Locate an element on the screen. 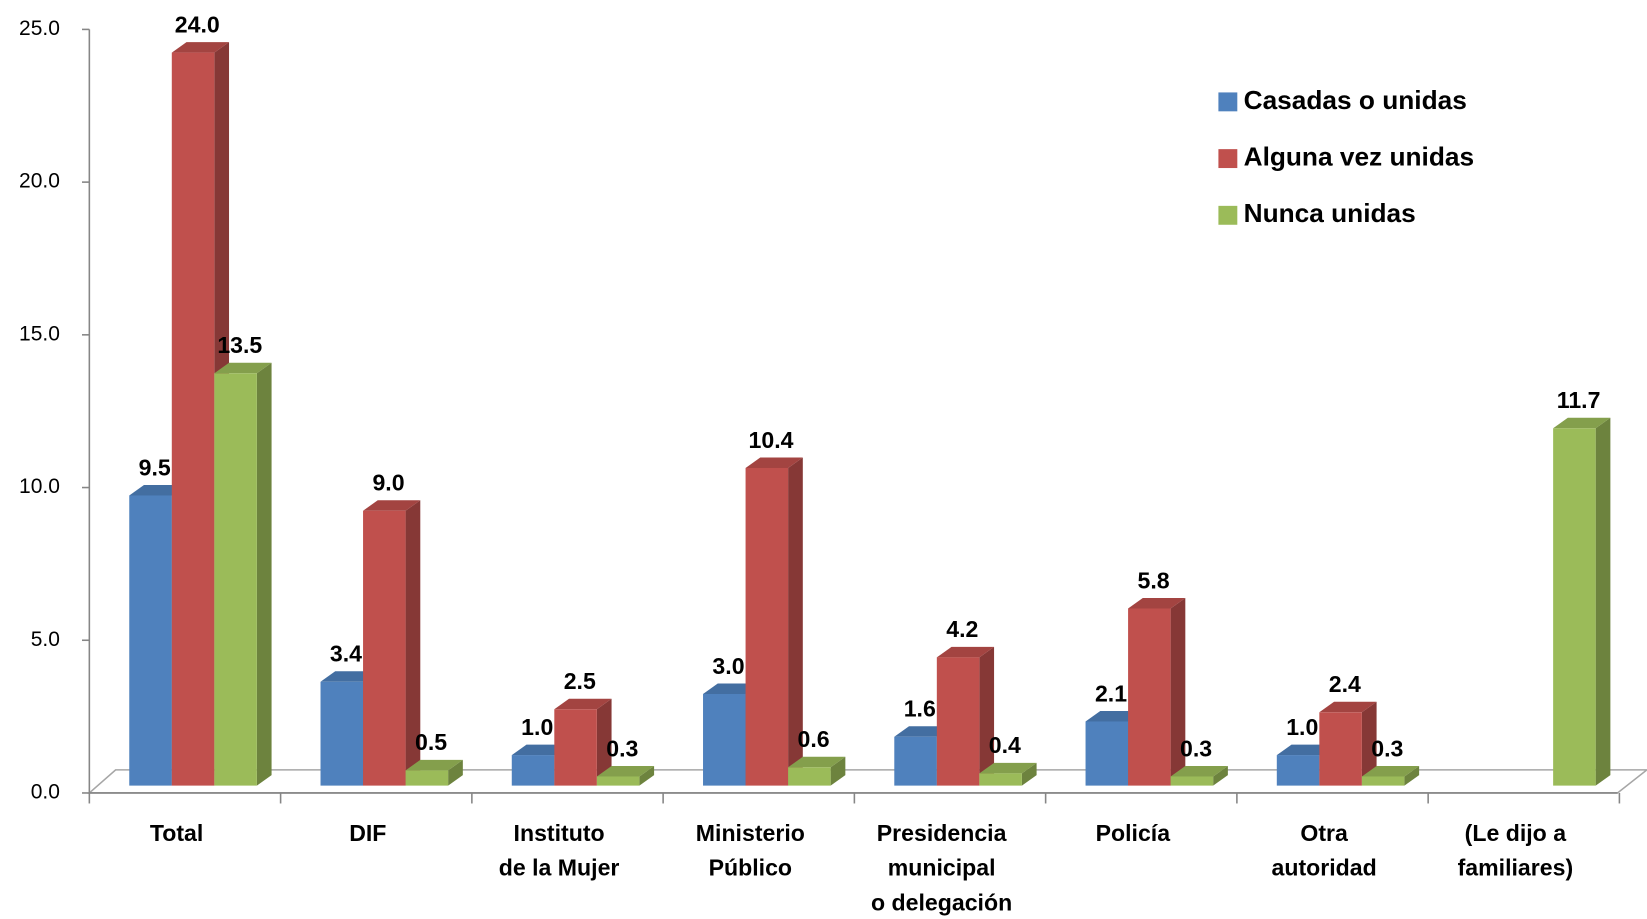 This screenshot has height=919, width=1647. value-label: 3.0 is located at coordinates (728, 666).